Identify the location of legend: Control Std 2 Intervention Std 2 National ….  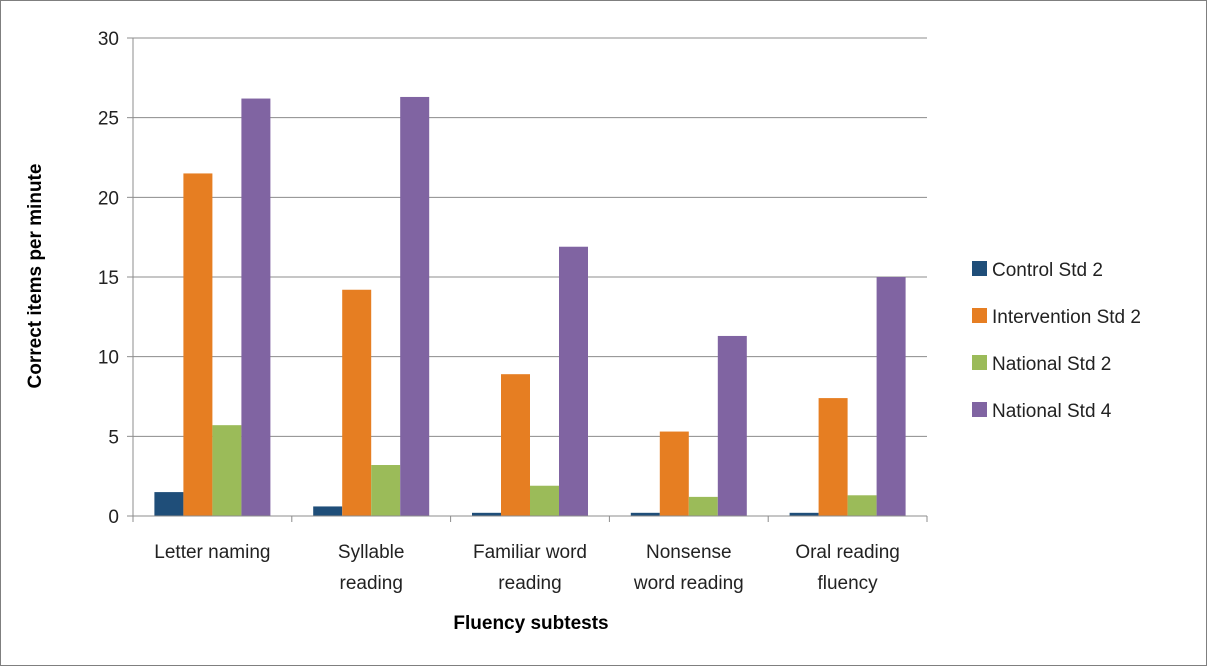
(1056, 341).